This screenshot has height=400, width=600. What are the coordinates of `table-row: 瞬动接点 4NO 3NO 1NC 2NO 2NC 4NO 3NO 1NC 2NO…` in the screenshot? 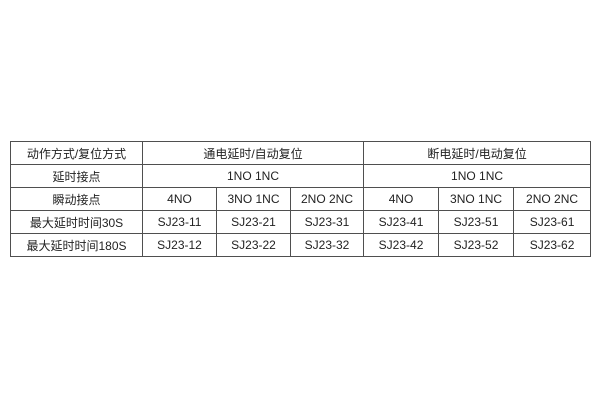 It's located at (301, 199).